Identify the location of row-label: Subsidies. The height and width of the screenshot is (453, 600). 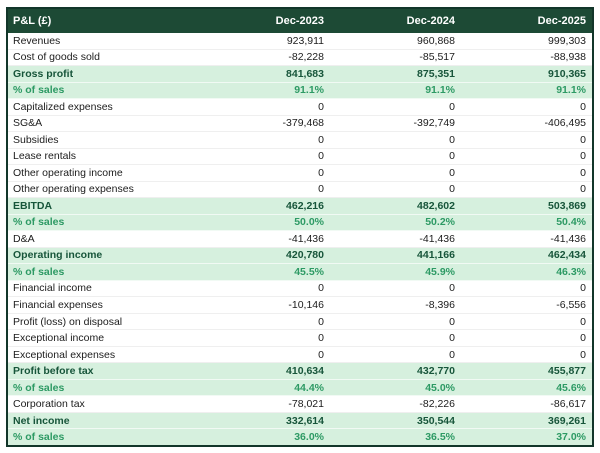
(36, 139).